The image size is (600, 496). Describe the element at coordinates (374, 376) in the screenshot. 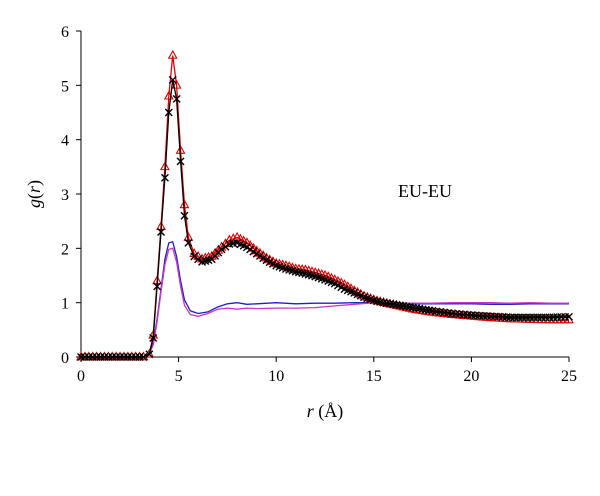

I see `x-tick-label: 15` at that location.